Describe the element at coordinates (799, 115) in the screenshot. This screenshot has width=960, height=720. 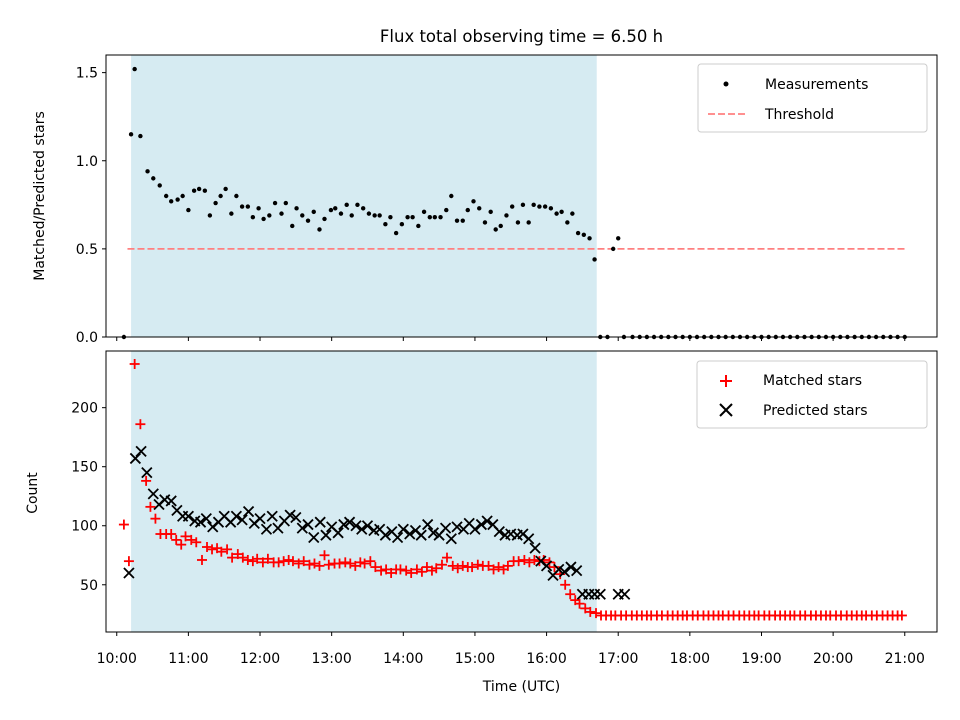
I see `legend-threshold-label: Threshold` at that location.